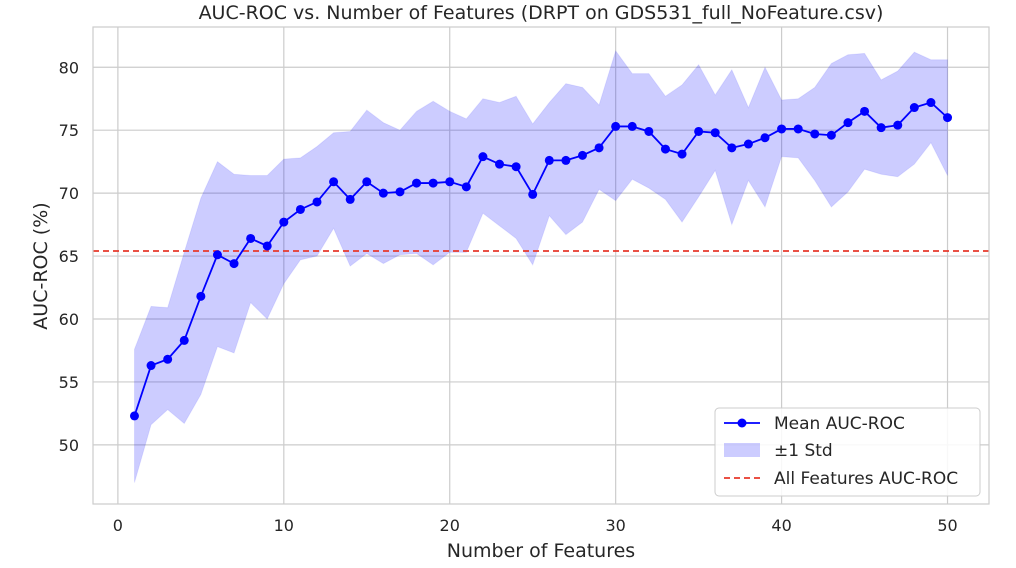 The image size is (1016, 568). Describe the element at coordinates (284, 525) in the screenshot. I see `x-tick-label: 10` at that location.